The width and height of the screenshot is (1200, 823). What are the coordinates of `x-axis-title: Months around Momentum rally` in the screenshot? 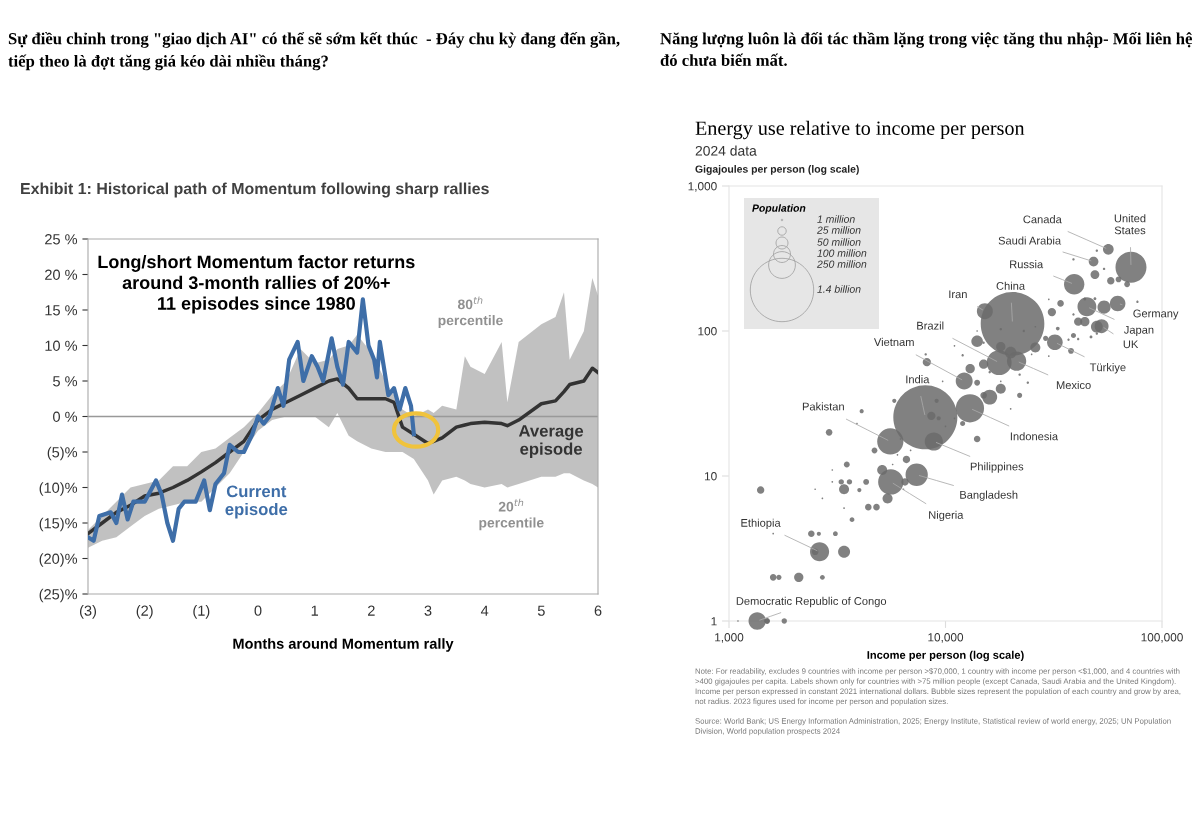 It's located at (343, 645).